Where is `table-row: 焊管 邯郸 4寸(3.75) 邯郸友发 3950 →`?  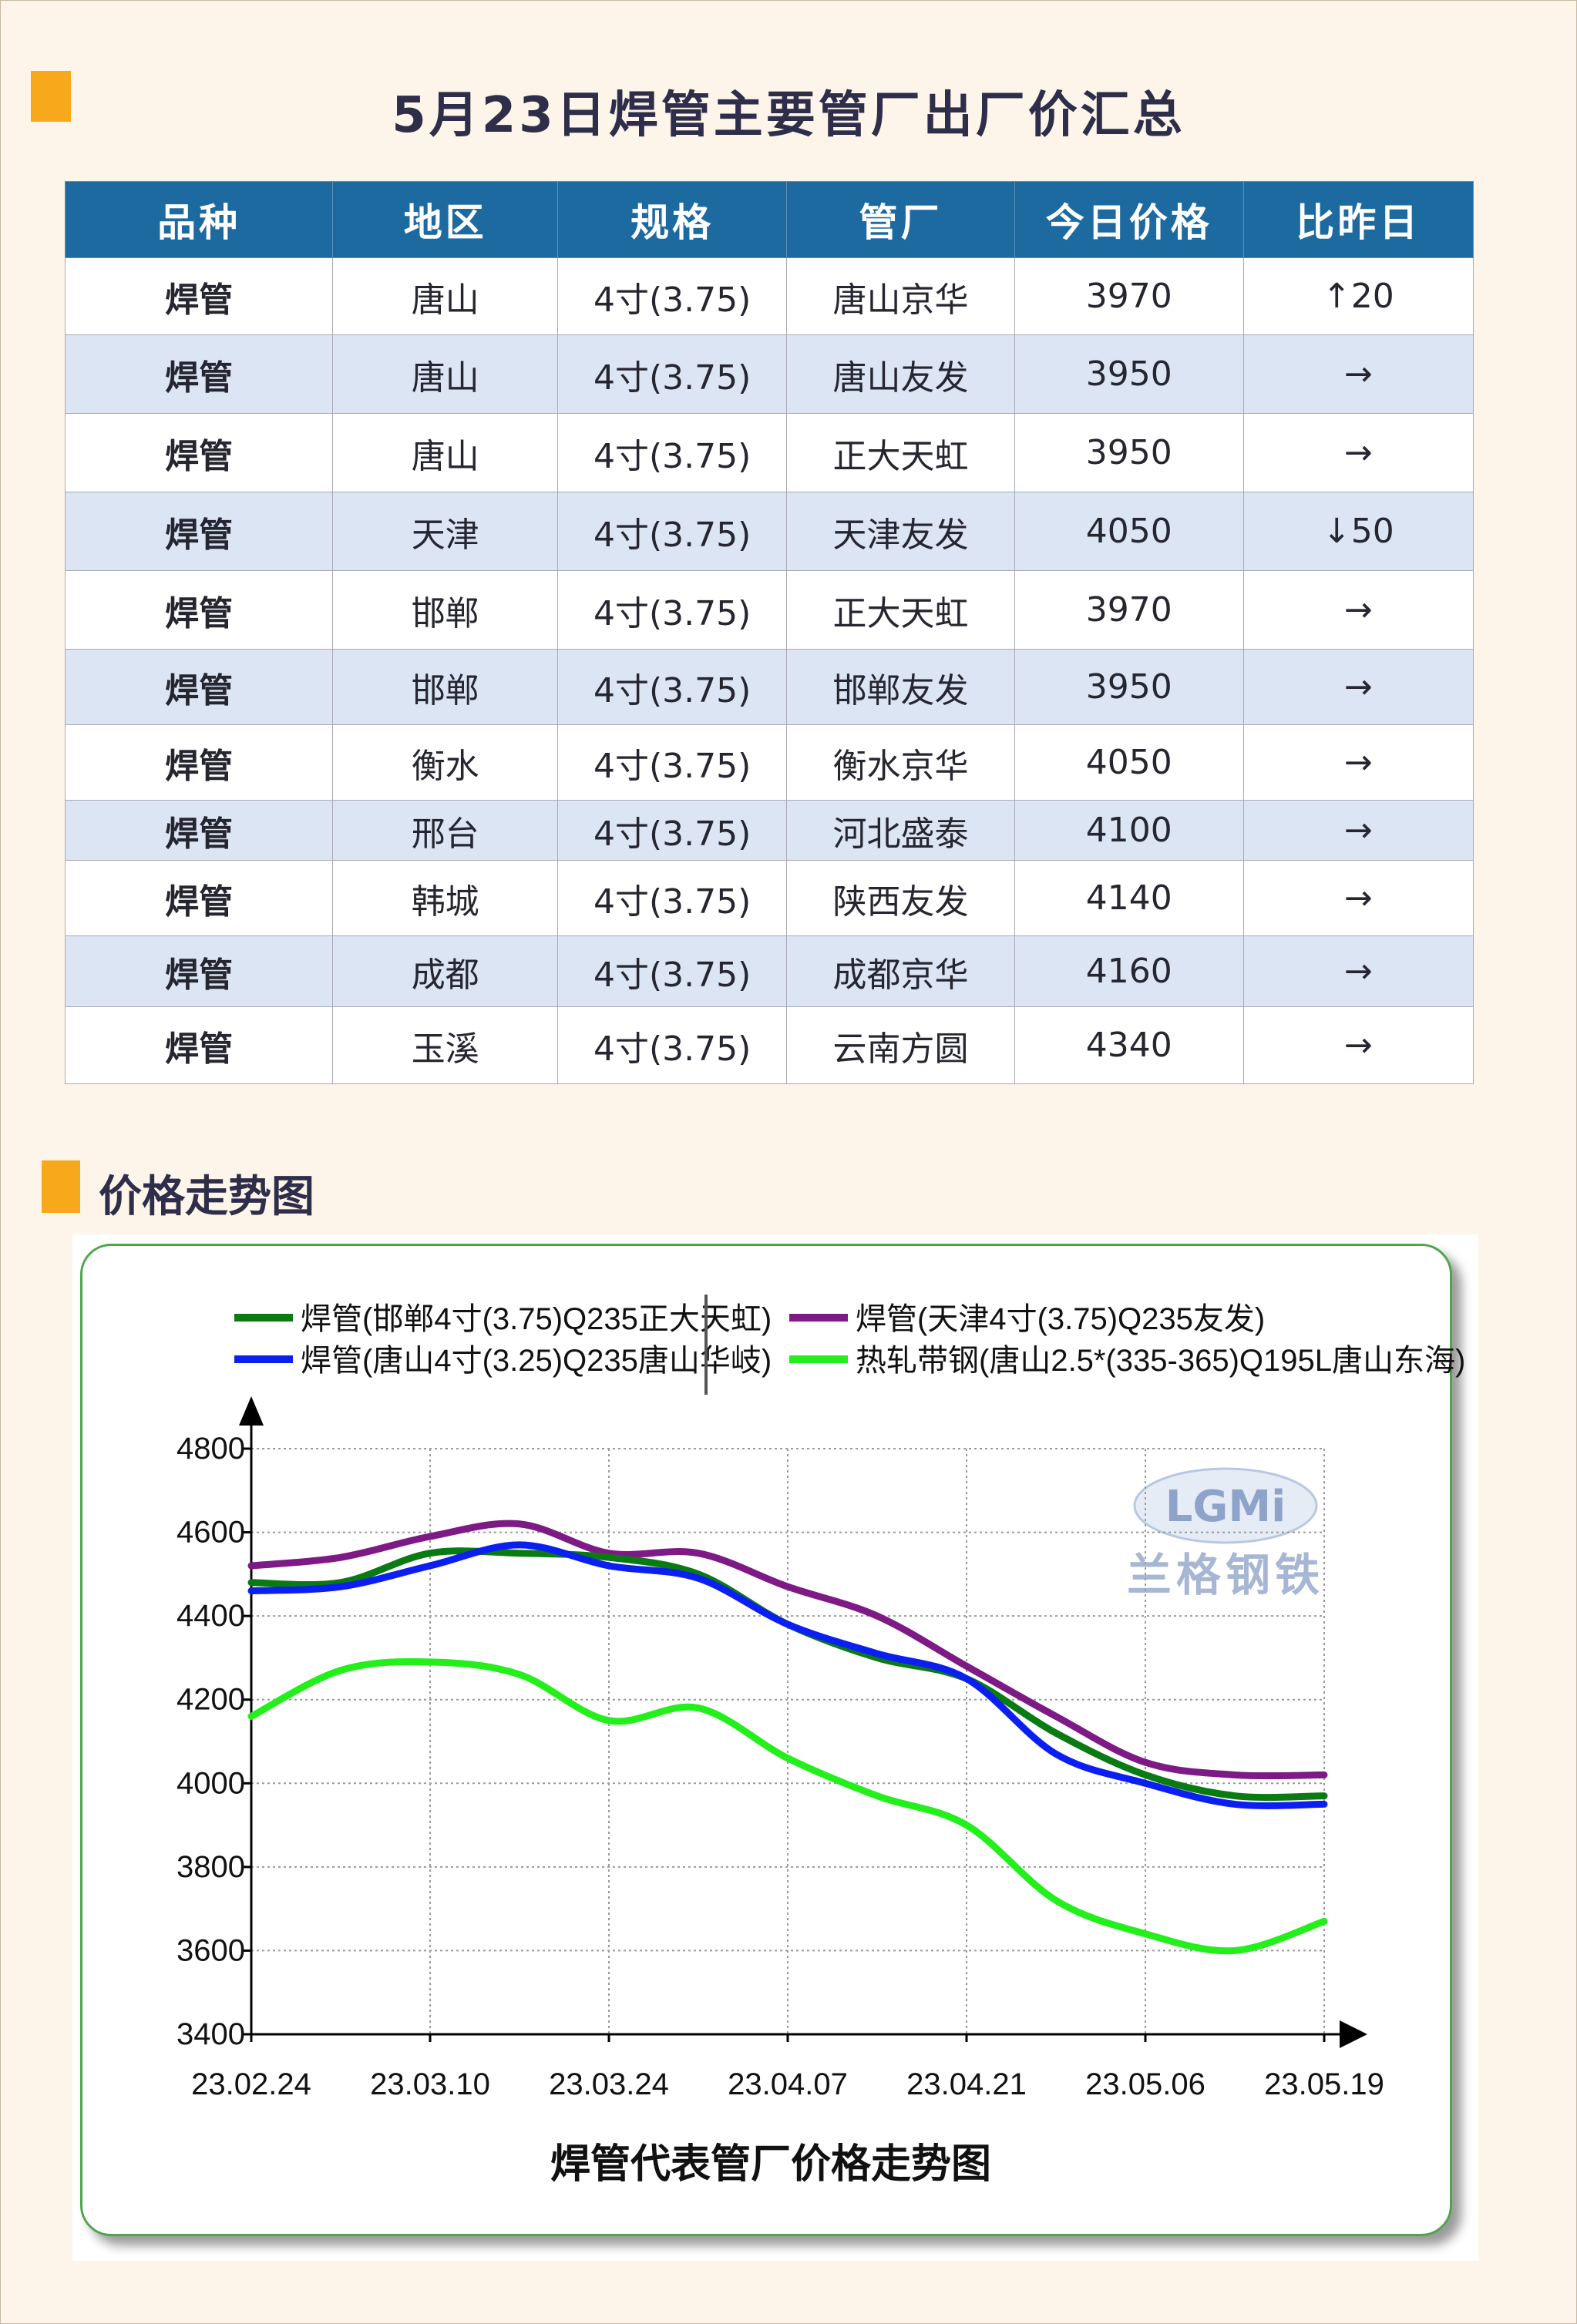
table-row: 焊管 邯郸 4寸(3.75) 邯郸友发 3950 → is located at coordinates (769, 687).